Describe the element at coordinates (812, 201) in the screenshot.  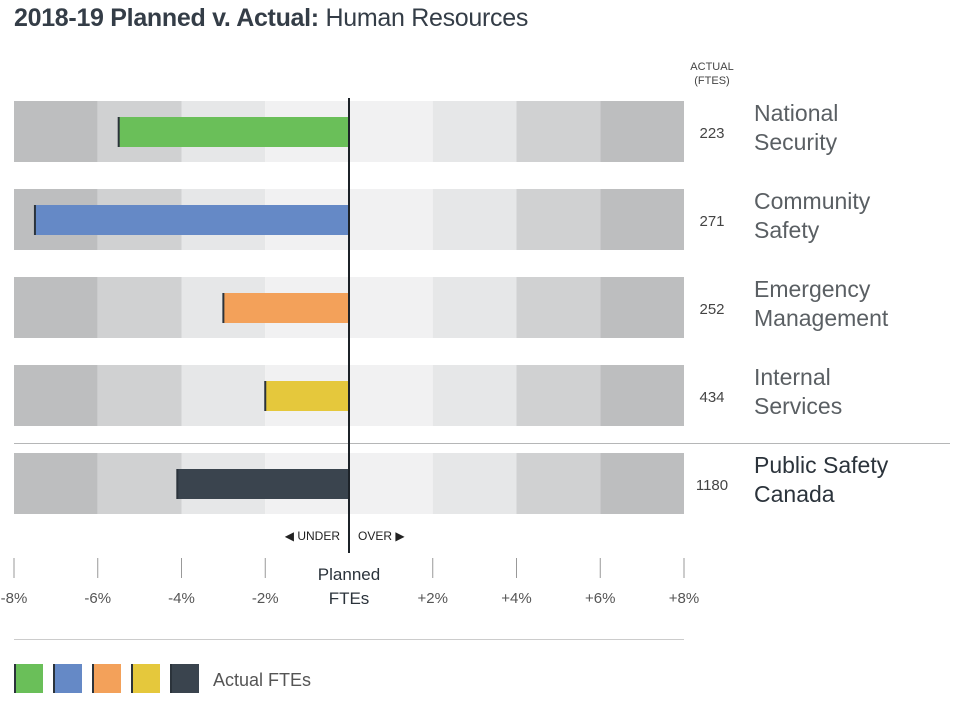
I see `category-label: Community` at that location.